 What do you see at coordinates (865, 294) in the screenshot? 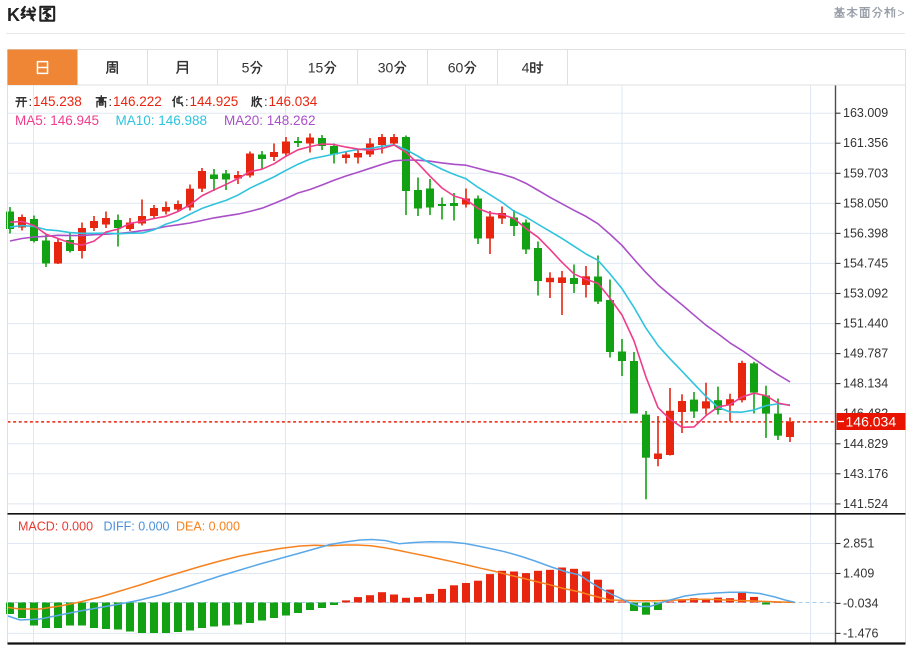
I see `svg-text: 153.092` at bounding box center [865, 294].